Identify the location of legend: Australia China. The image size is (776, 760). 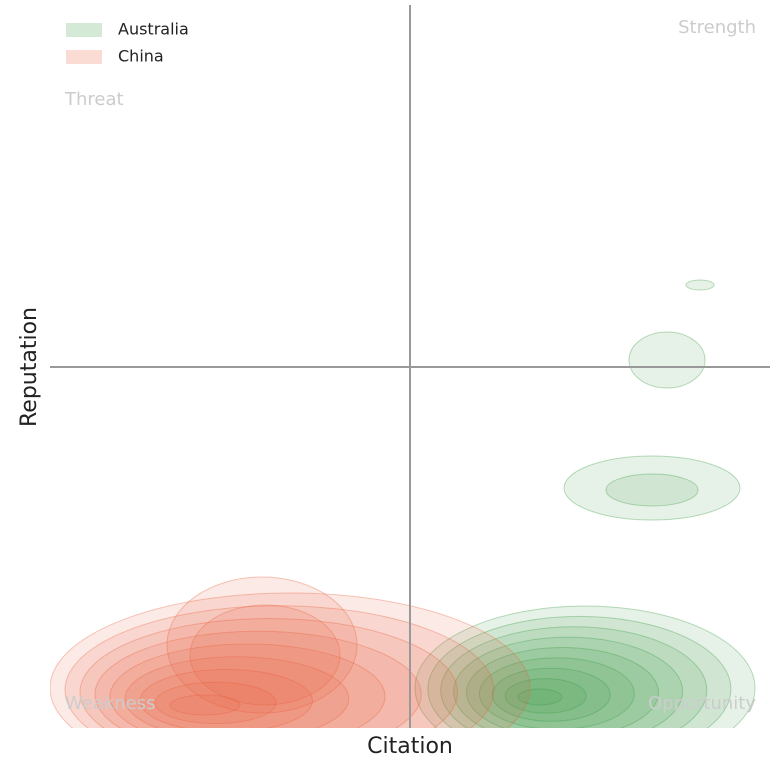
(127, 43).